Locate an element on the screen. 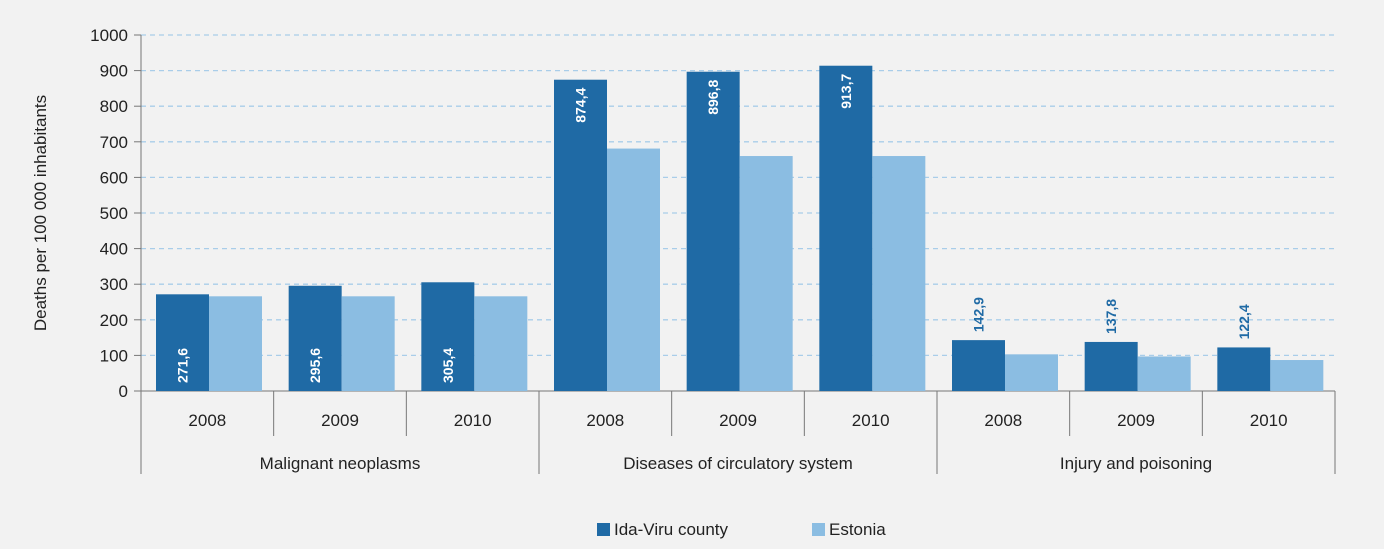  y-axis-title: Deaths per 100 000 inhabitants is located at coordinates (40, 213).